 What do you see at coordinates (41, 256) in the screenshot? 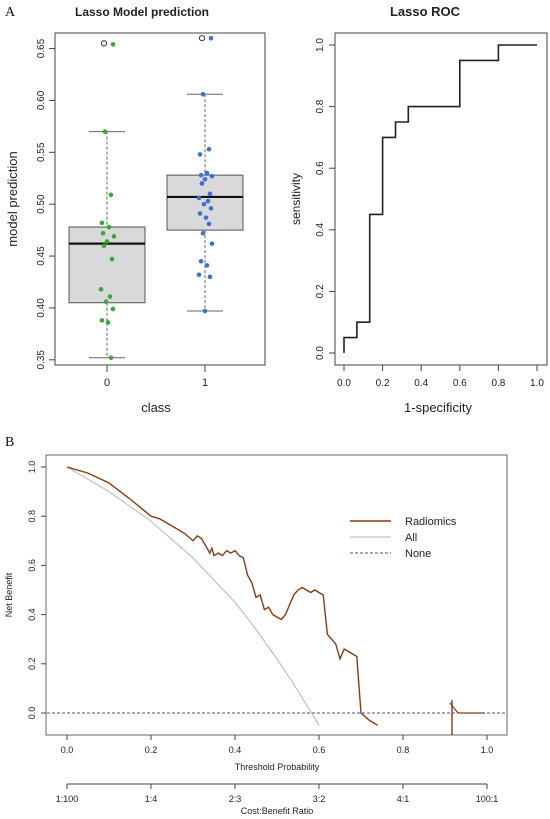
I see `boxplot-y-tick-label: 0.45` at bounding box center [41, 256].